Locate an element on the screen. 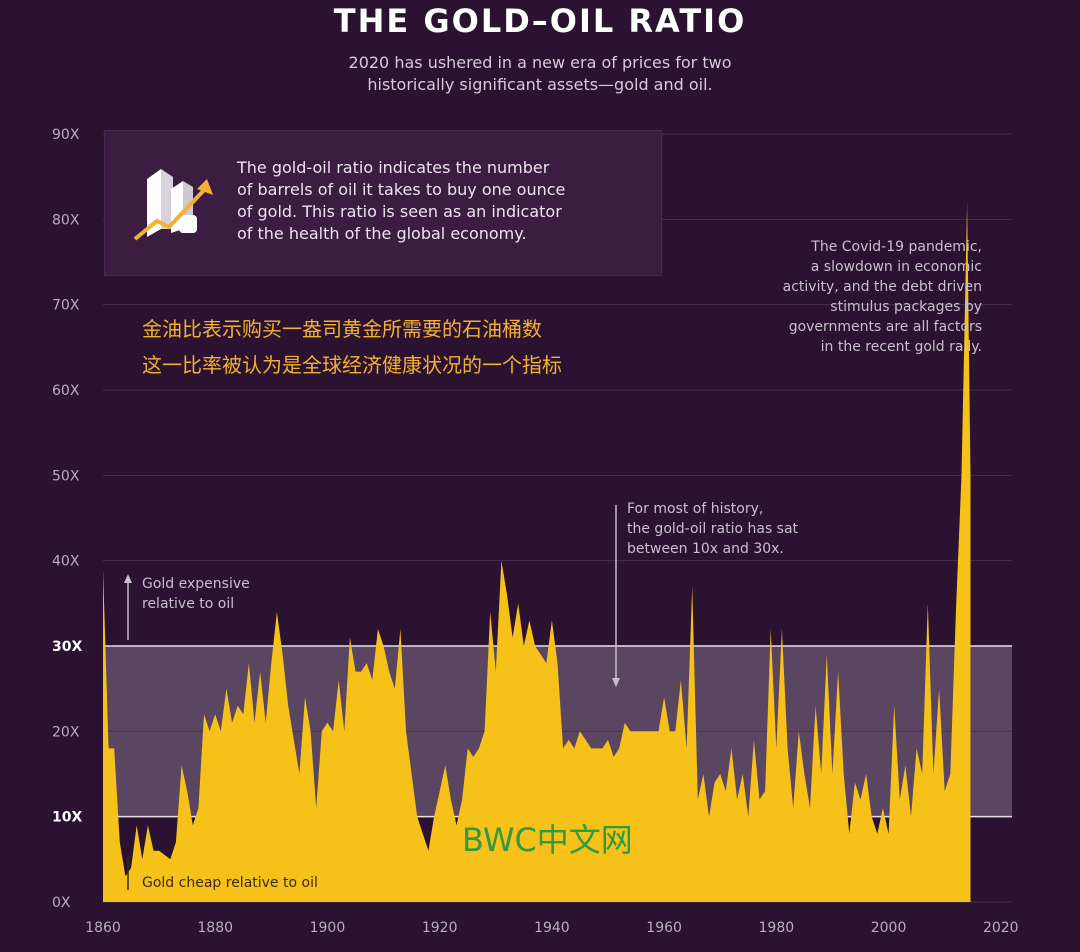 The image size is (1080, 952). covid-line-2: a slowdown in economic is located at coordinates (896, 267).